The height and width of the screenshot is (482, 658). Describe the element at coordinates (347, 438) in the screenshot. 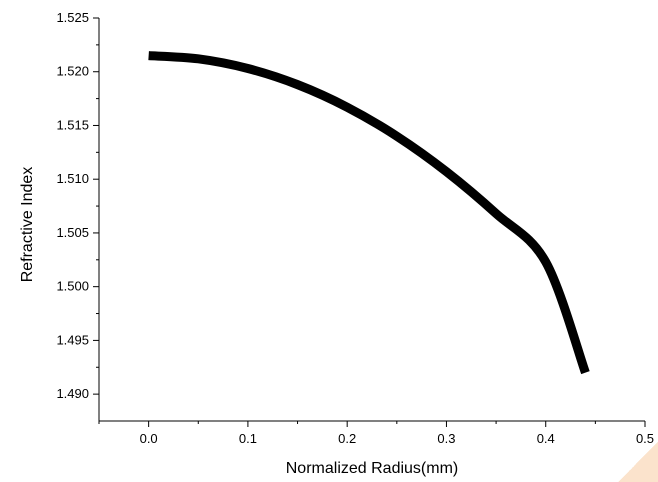

I see `x-tick-label: 0.2` at that location.